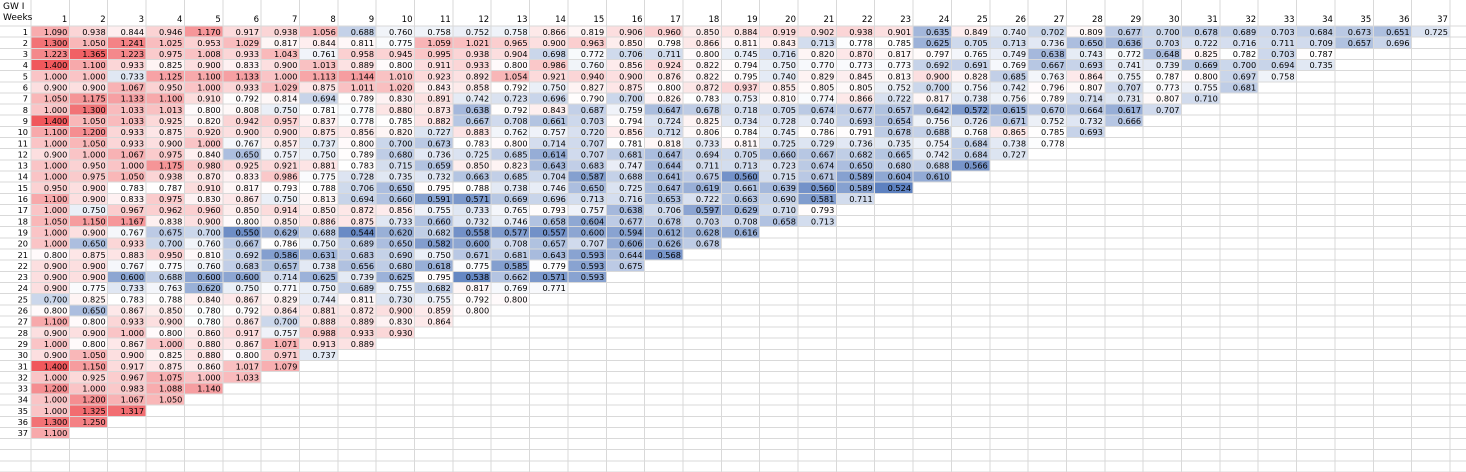 This screenshot has height=472, width=1466. I want to click on cell-value: 0.919, so click(784, 32).